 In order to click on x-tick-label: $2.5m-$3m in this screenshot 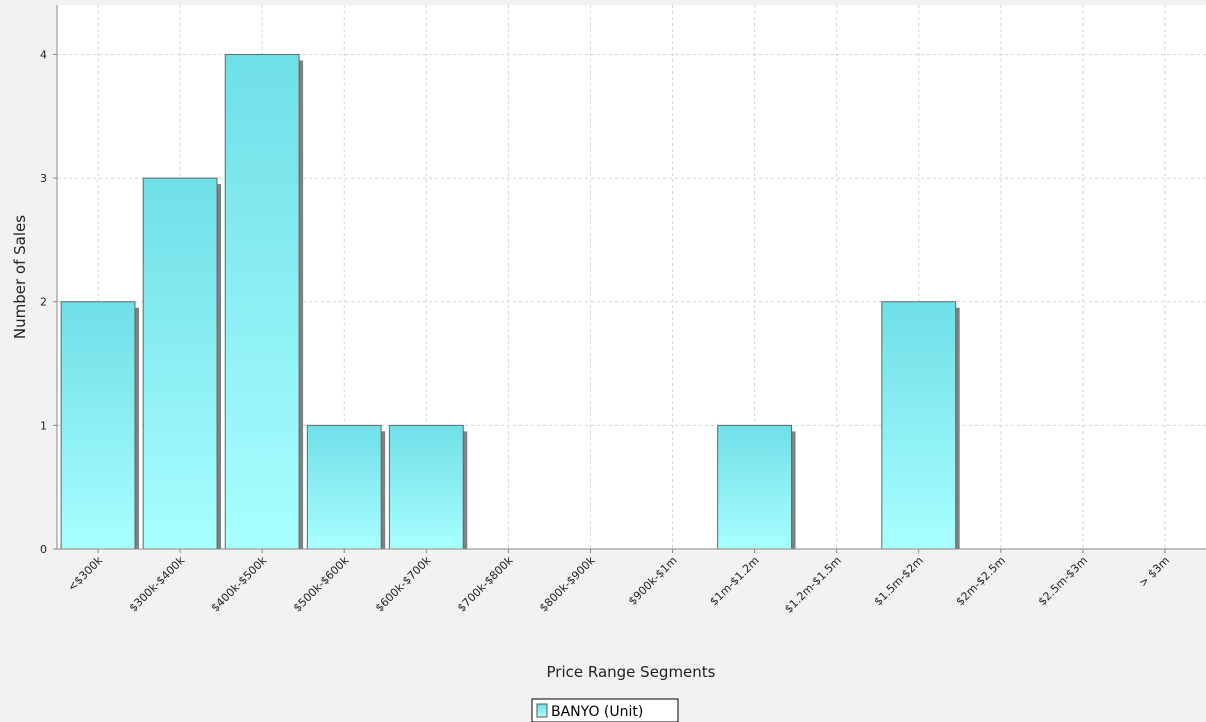, I will do `click(1063, 581)`.